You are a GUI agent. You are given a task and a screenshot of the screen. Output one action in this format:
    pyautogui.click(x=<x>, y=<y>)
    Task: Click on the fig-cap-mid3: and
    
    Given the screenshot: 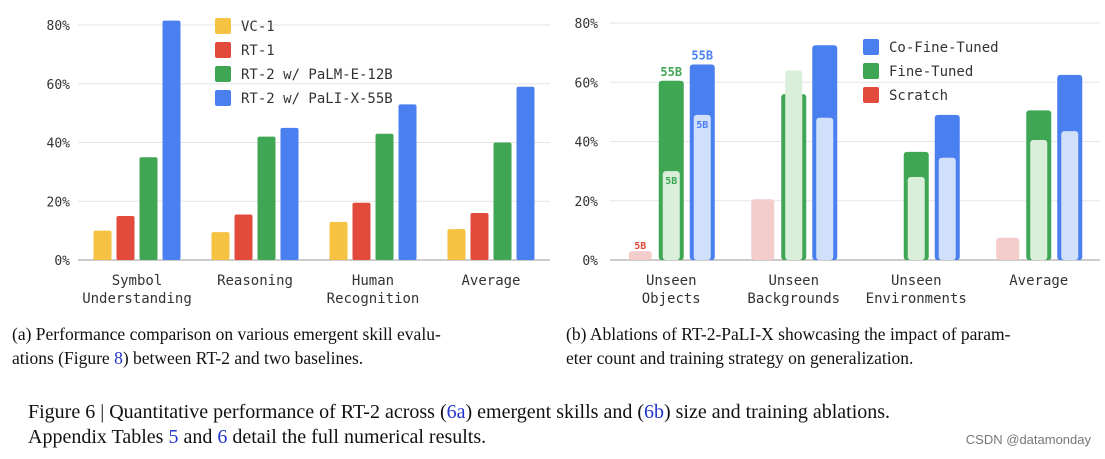 What is the action you would take?
    pyautogui.click(x=198, y=437)
    